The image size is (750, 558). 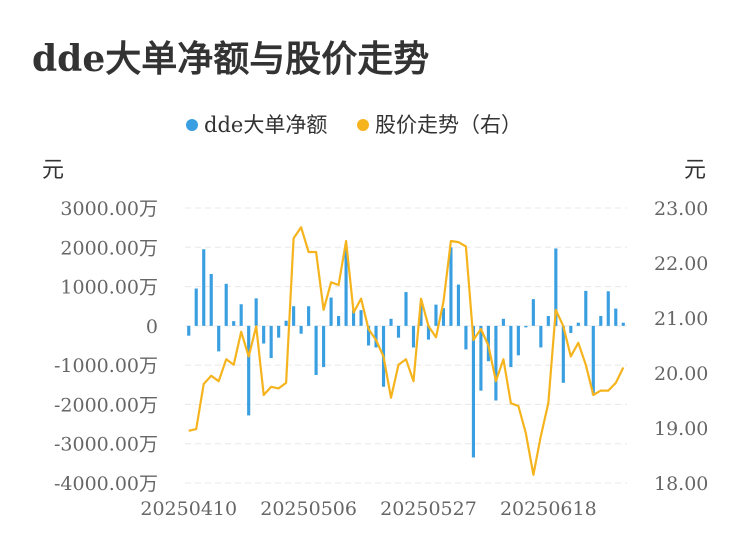 What do you see at coordinates (106, 445) in the screenshot?
I see `left-axis-tick-label: -3000.00万` at bounding box center [106, 445].